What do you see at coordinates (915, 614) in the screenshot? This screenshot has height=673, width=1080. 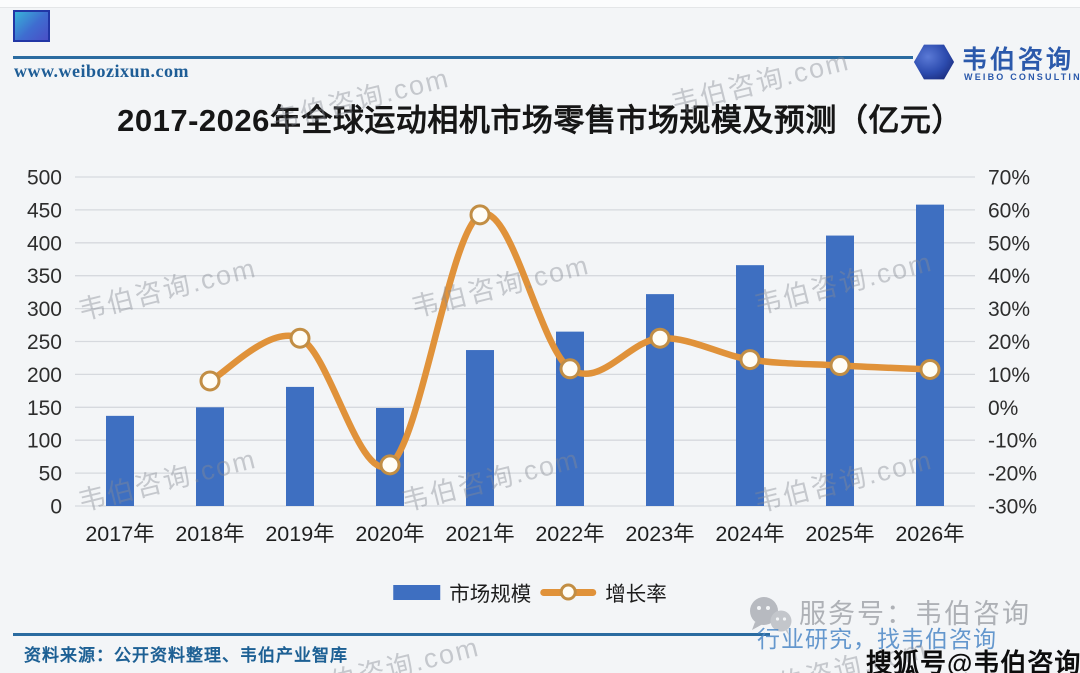 I see `wechat-service-label: 服务号：韦伯咨询` at bounding box center [915, 614].